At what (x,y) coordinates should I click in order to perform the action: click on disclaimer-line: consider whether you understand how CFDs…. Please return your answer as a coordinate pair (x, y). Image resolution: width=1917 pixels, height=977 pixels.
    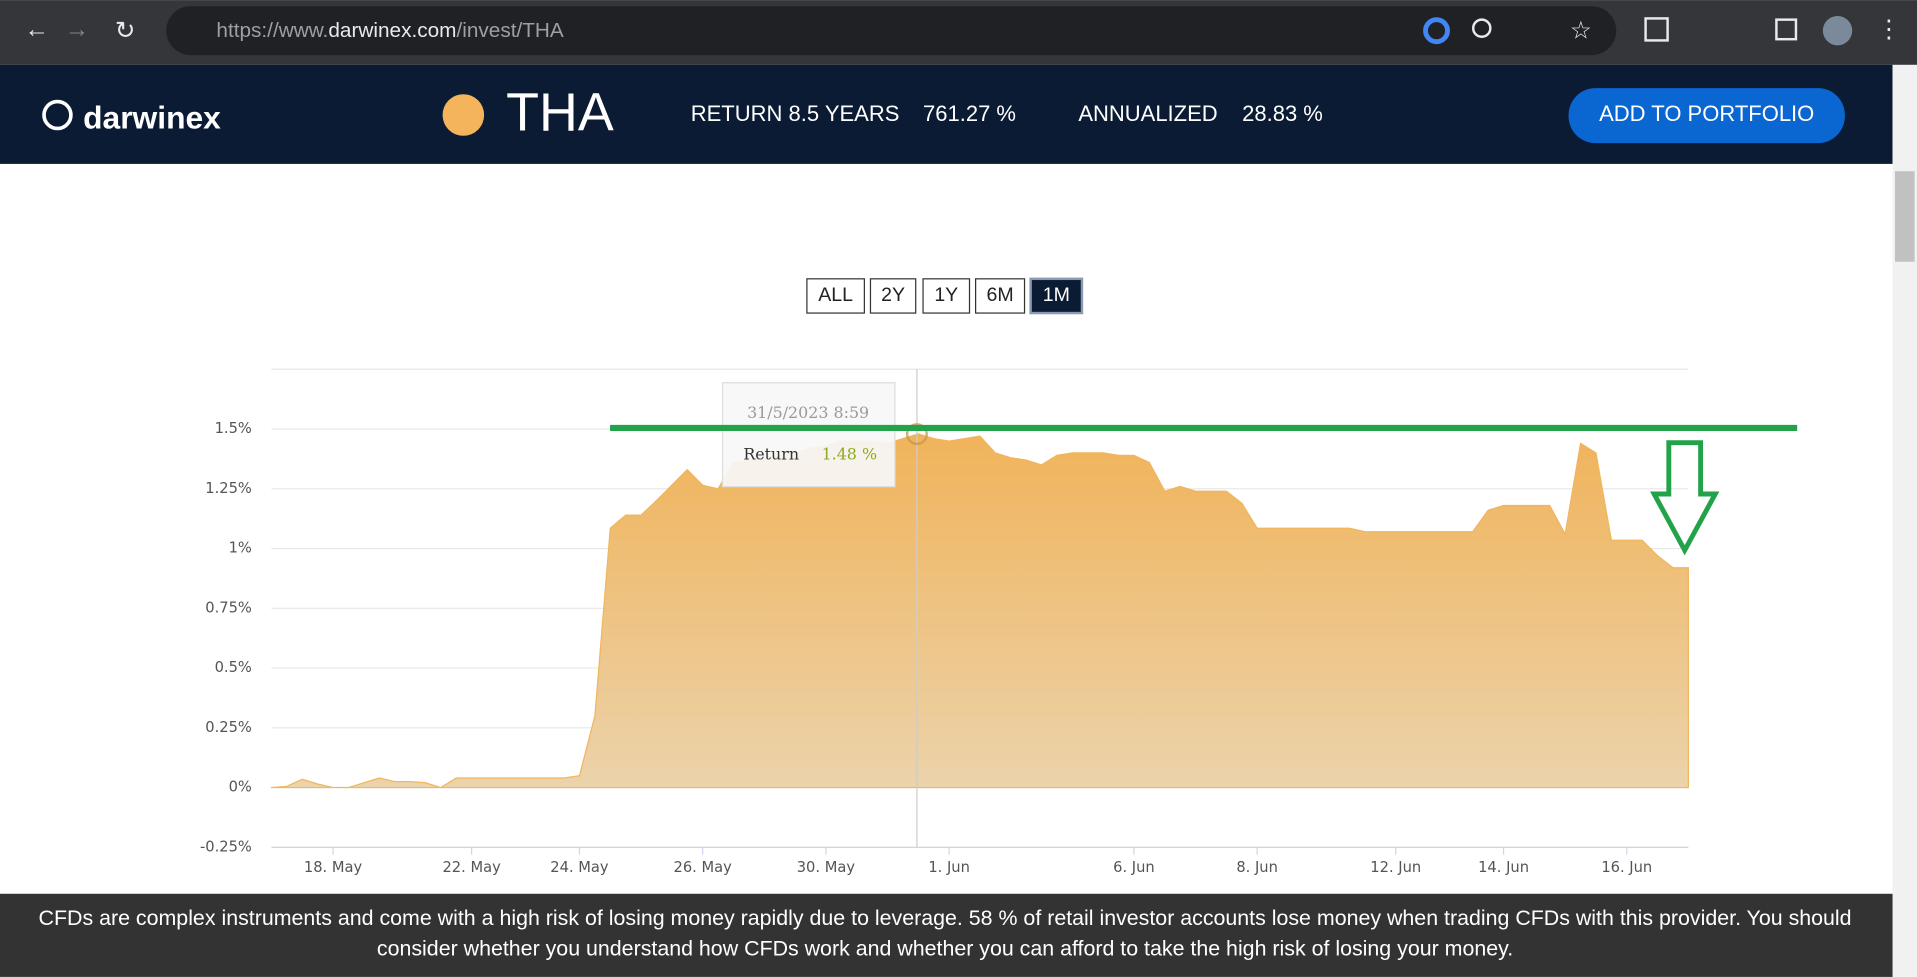
    Looking at the image, I should click on (945, 949).